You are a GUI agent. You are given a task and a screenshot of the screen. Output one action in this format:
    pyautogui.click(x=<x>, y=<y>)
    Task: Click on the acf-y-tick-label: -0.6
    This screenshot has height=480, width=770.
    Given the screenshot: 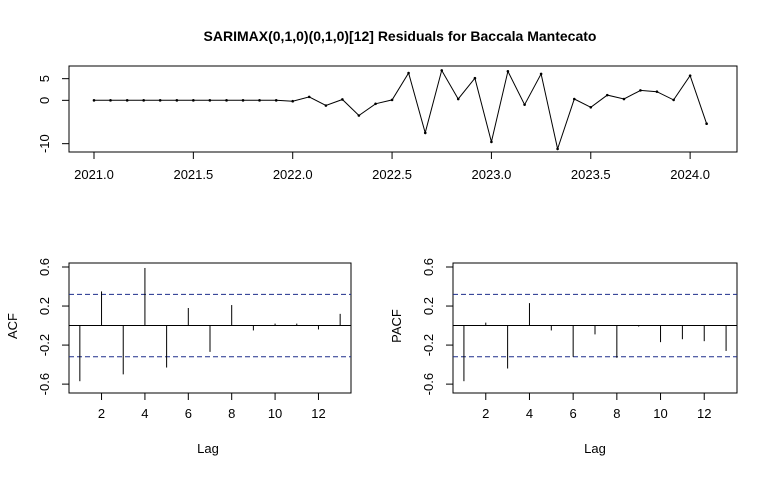 What is the action you would take?
    pyautogui.click(x=44, y=384)
    